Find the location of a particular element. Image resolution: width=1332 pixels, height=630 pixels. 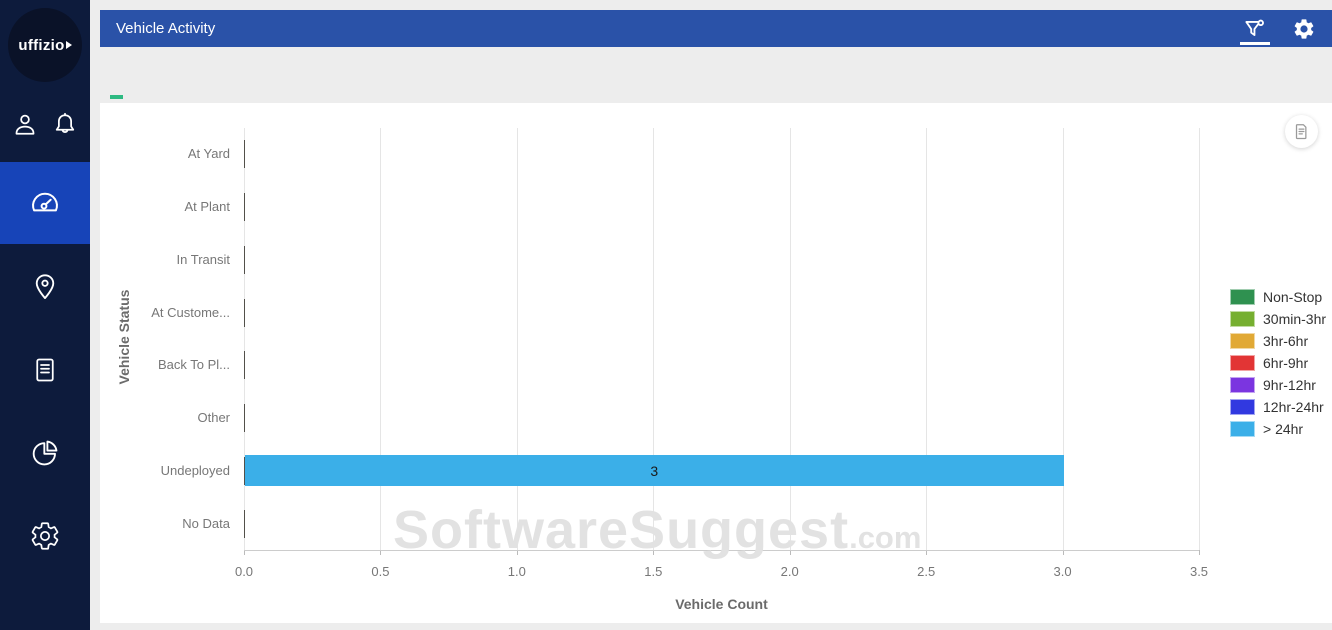

x-tick-label: 1.0 is located at coordinates (516, 571).